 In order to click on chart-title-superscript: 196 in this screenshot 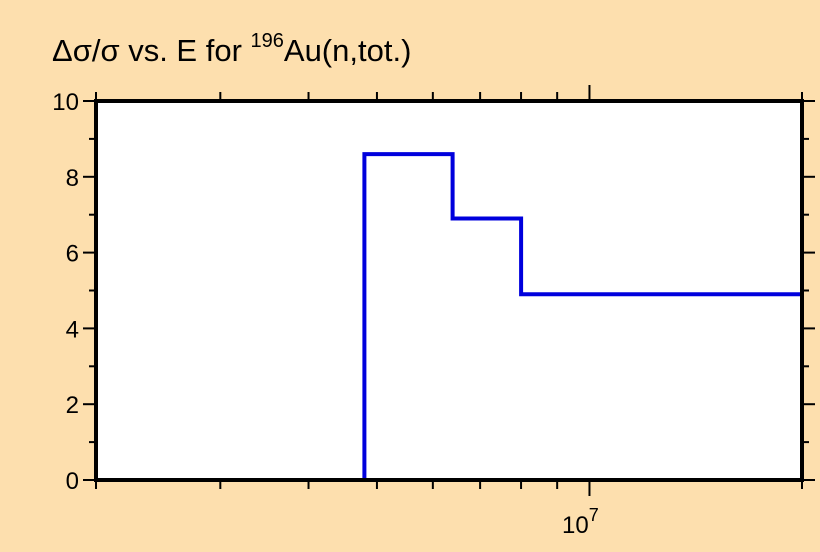, I will do `click(267, 41)`.